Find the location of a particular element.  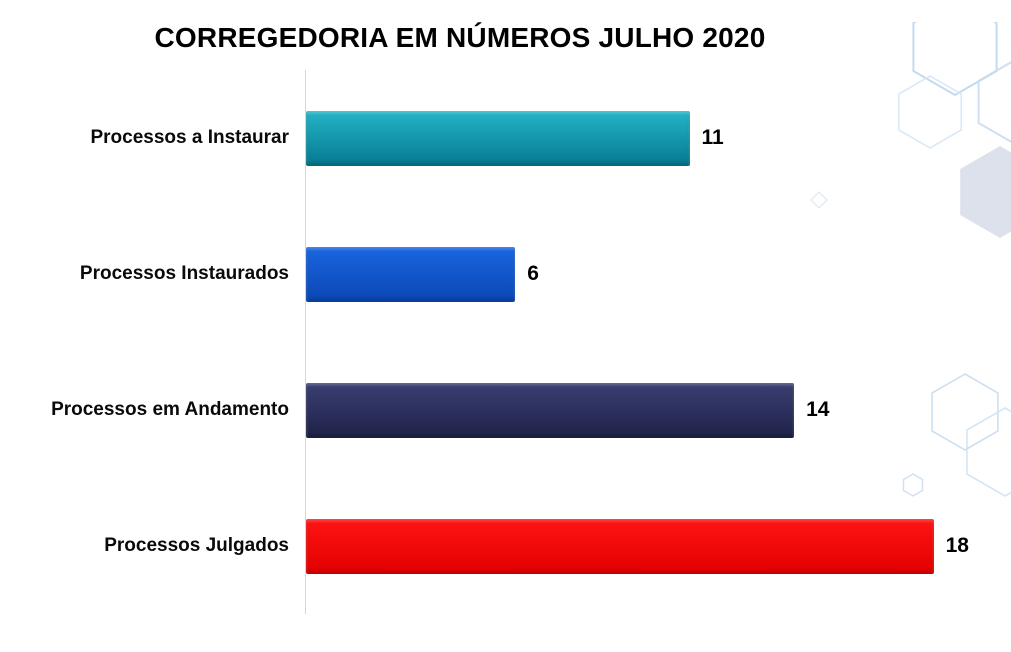

category-label: Processos Julgados is located at coordinates (196, 546).